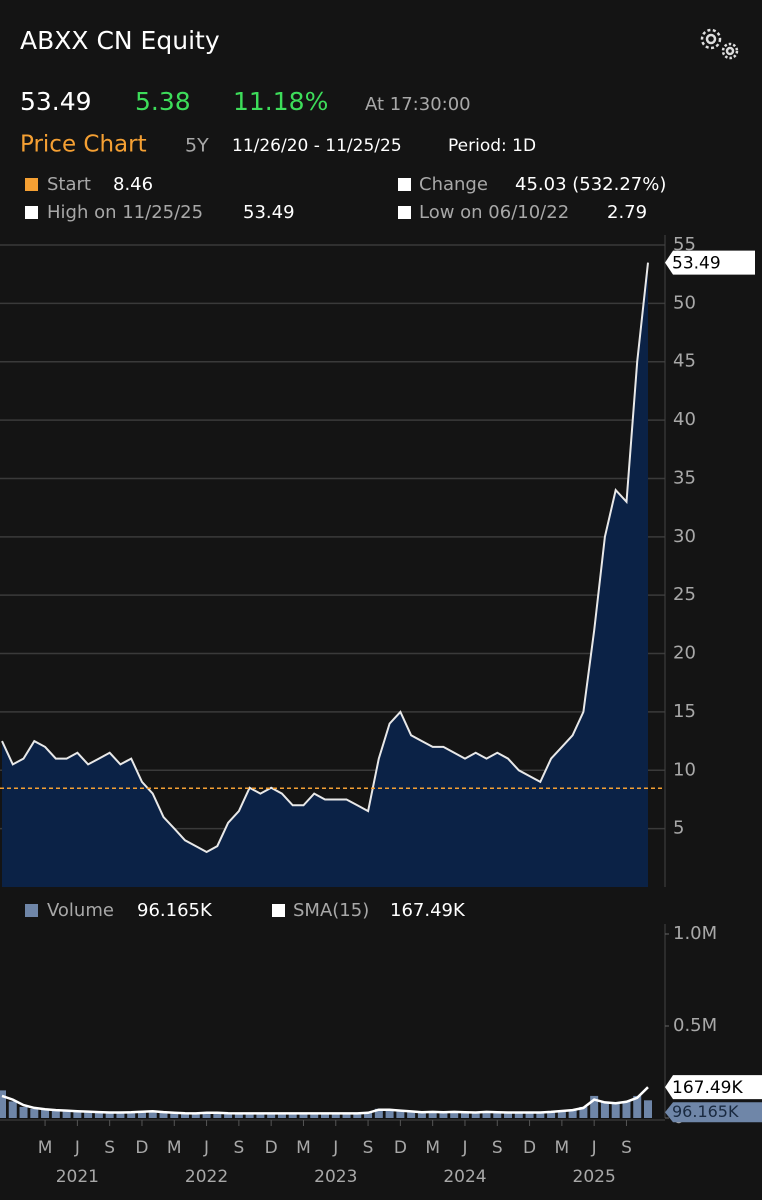 Image resolution: width=762 pixels, height=1200 pixels. Describe the element at coordinates (707, 1088) in the screenshot. I see `last-value-label: 167.49K` at that location.